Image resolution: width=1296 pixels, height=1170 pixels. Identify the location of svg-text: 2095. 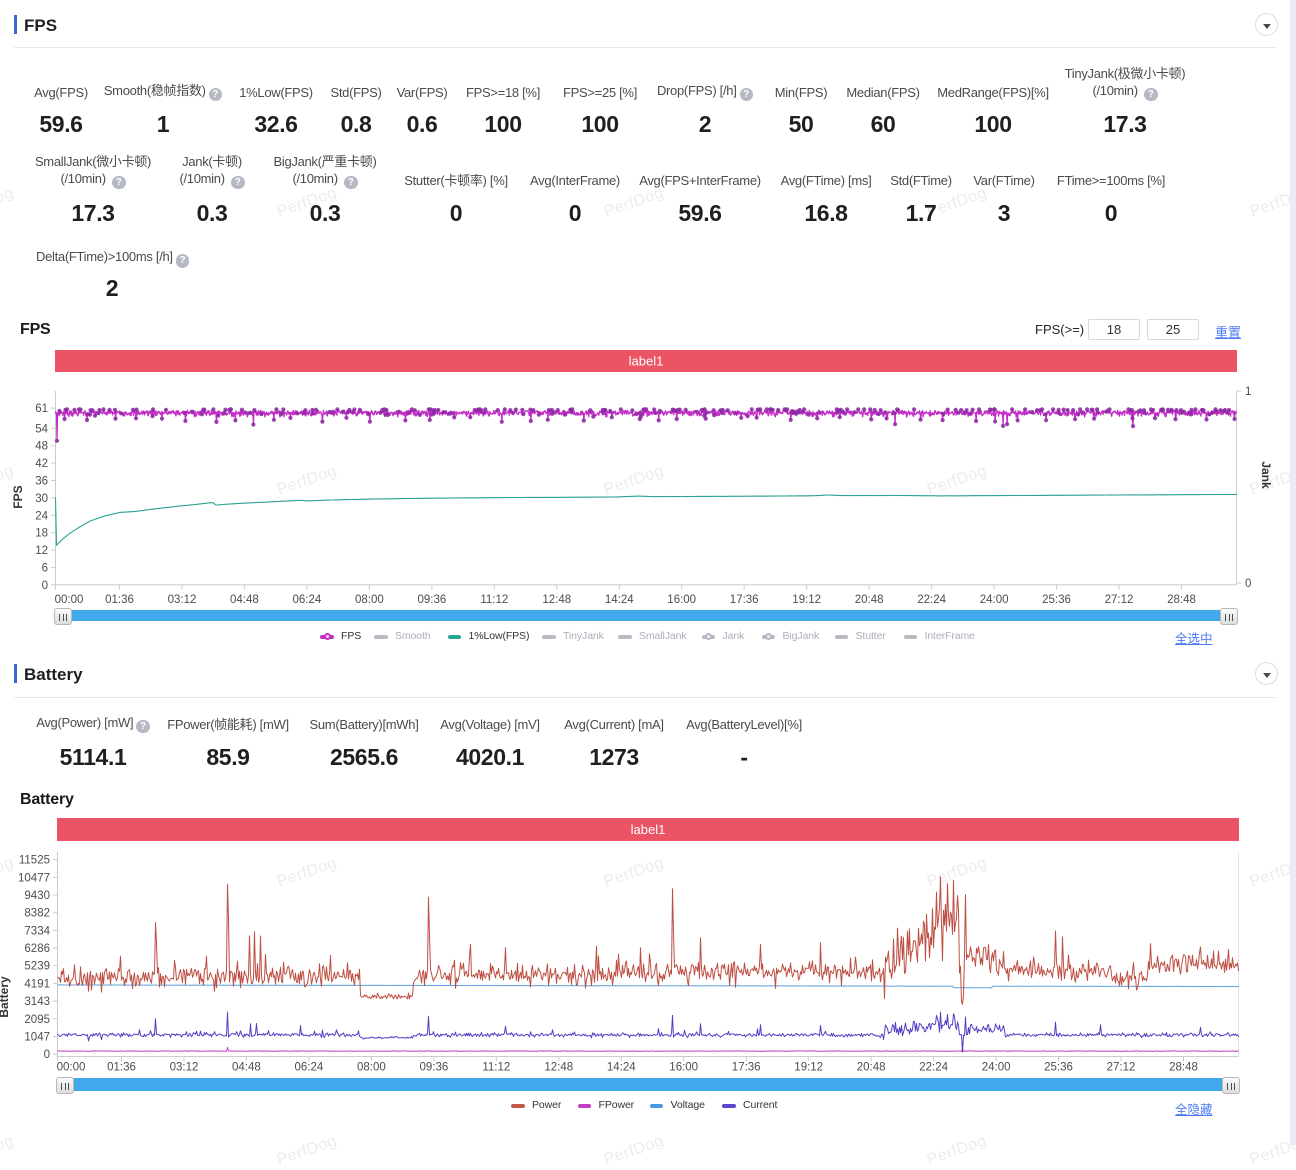
(37, 1020).